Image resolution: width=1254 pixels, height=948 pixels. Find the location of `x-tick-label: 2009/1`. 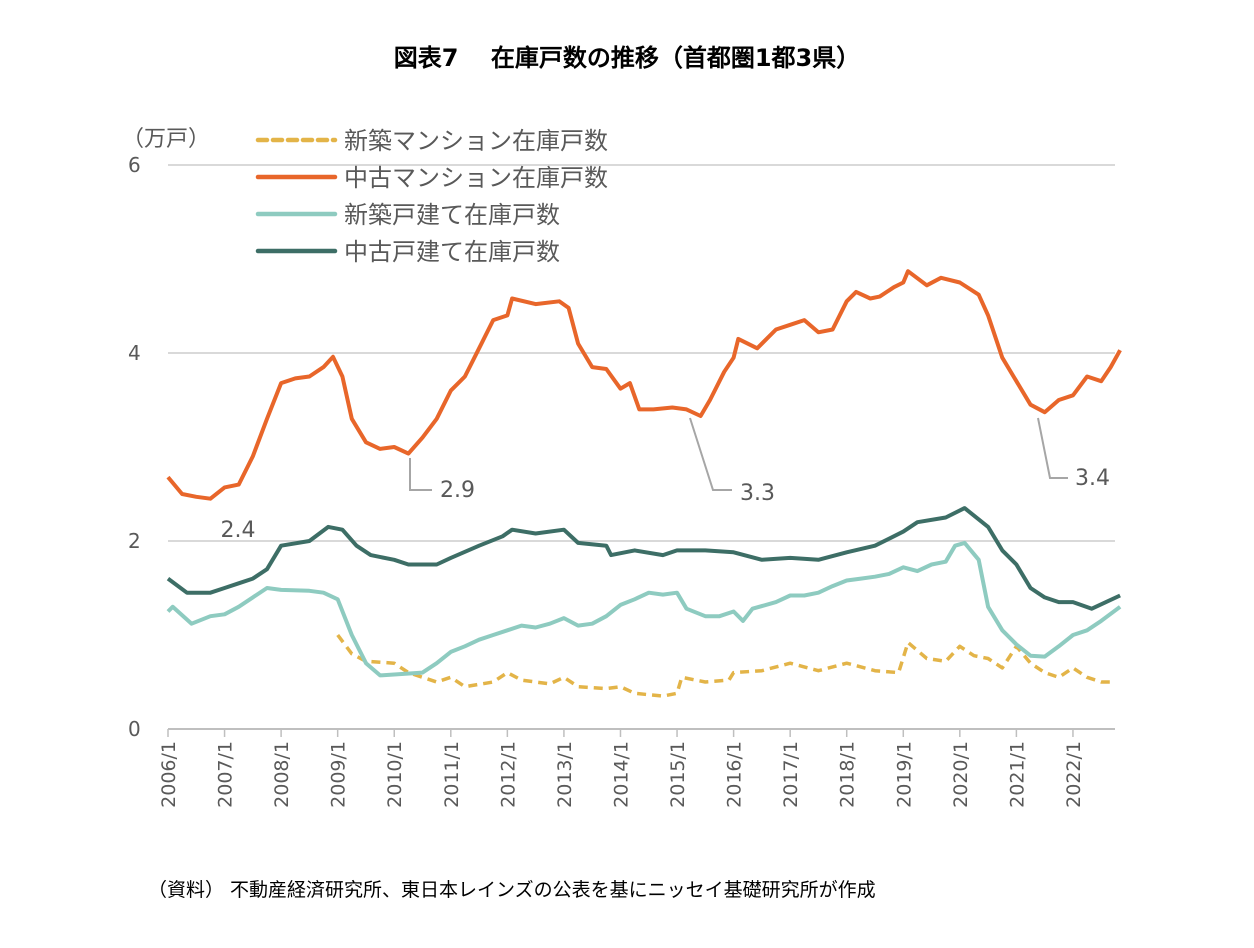

x-tick-label: 2009/1 is located at coordinates (339, 774).